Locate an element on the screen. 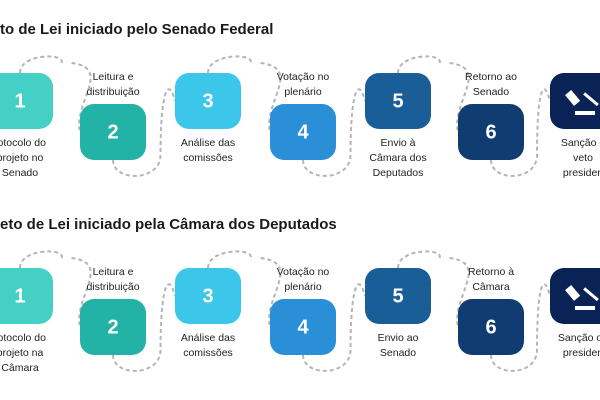  step-label: projeto no is located at coordinates (22, 158).